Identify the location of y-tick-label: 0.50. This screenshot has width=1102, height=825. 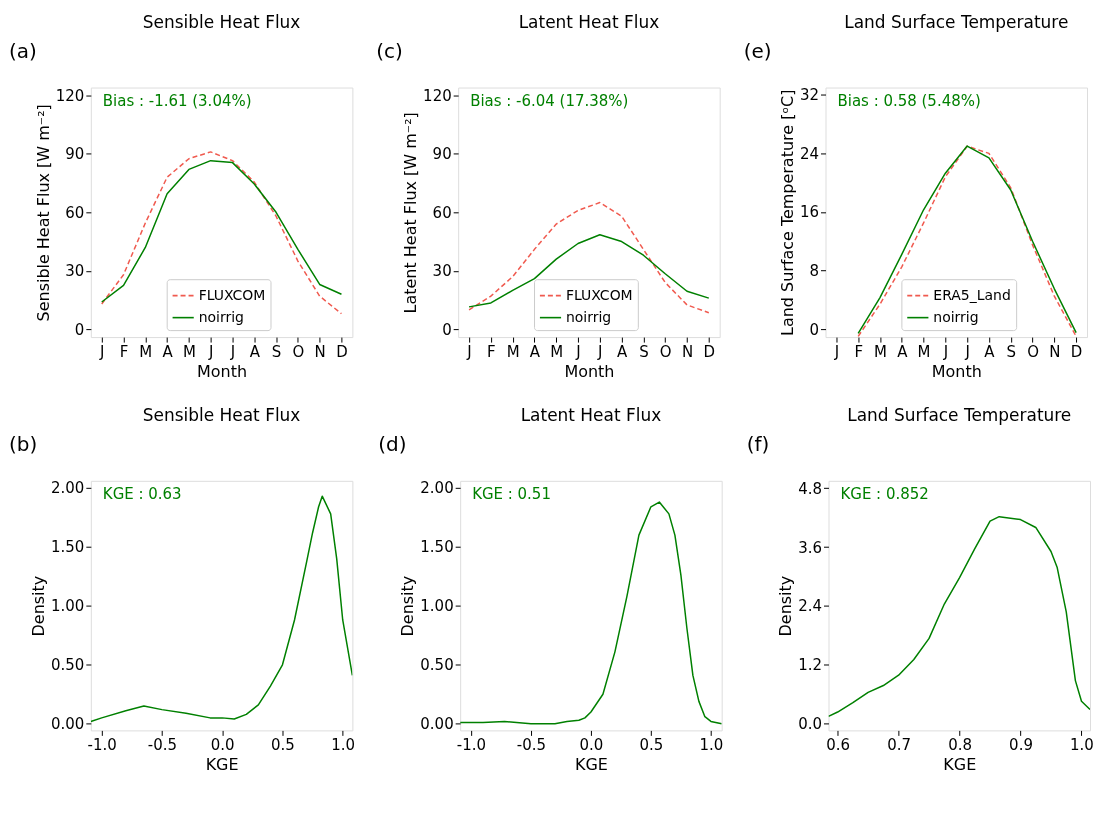
(68, 665).